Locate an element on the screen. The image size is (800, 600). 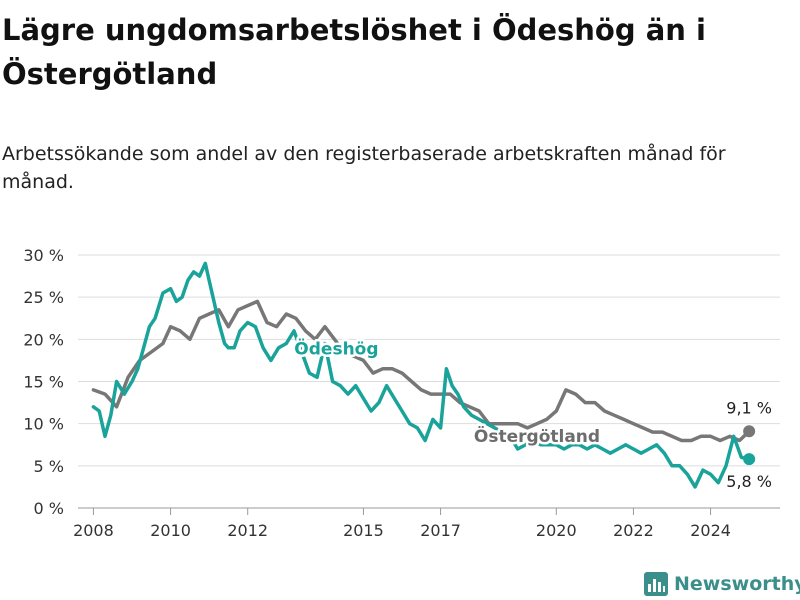
x-tick-label: 2022 is located at coordinates (633, 530).